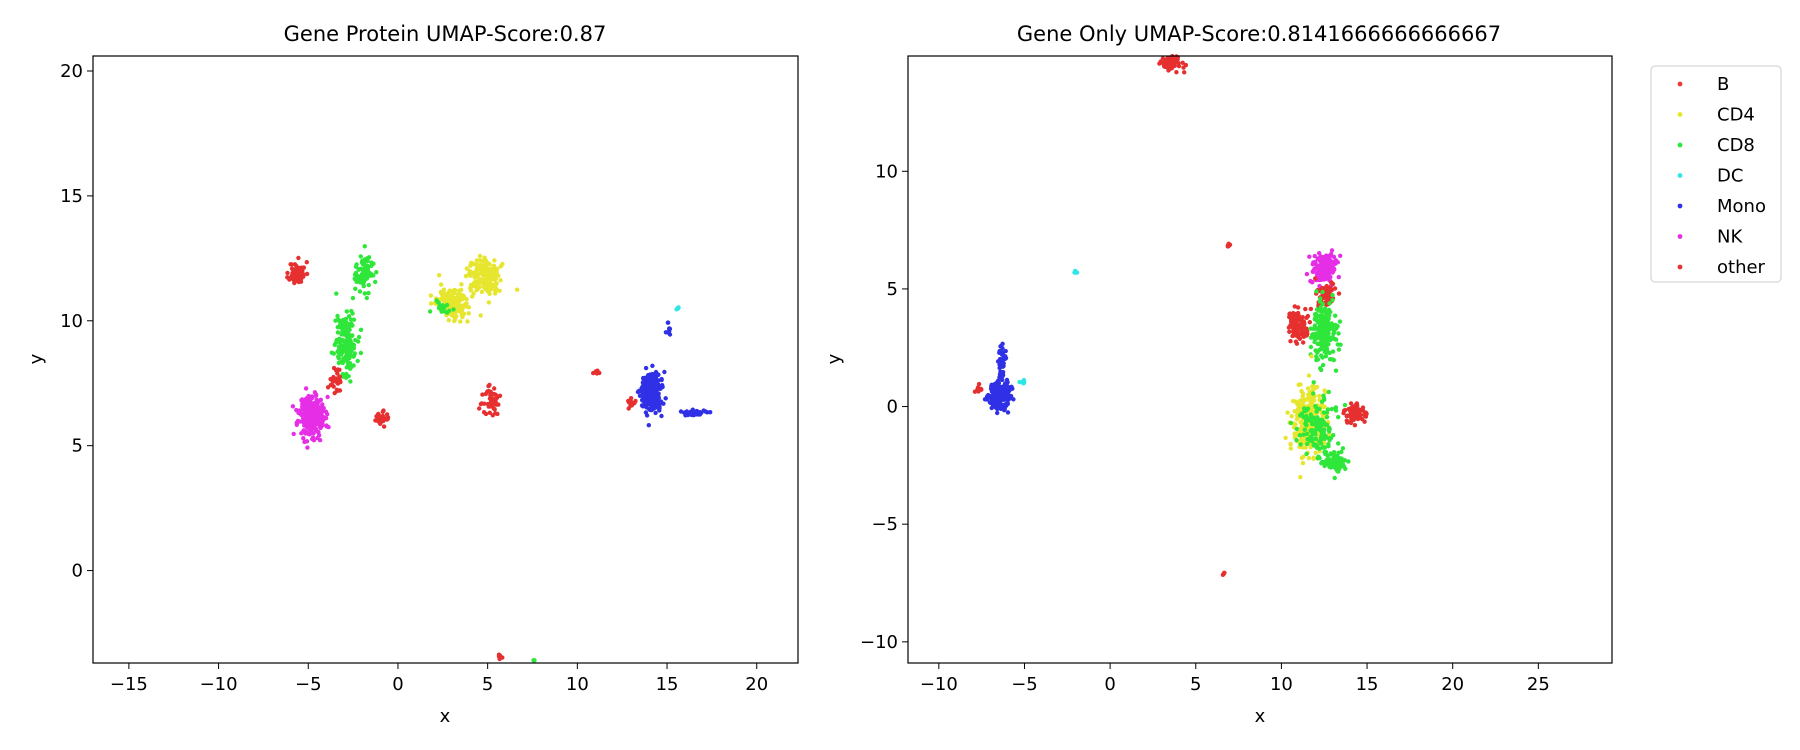 Image resolution: width=1800 pixels, height=750 pixels. I want to click on x-tick-label: 15, so click(667, 684).